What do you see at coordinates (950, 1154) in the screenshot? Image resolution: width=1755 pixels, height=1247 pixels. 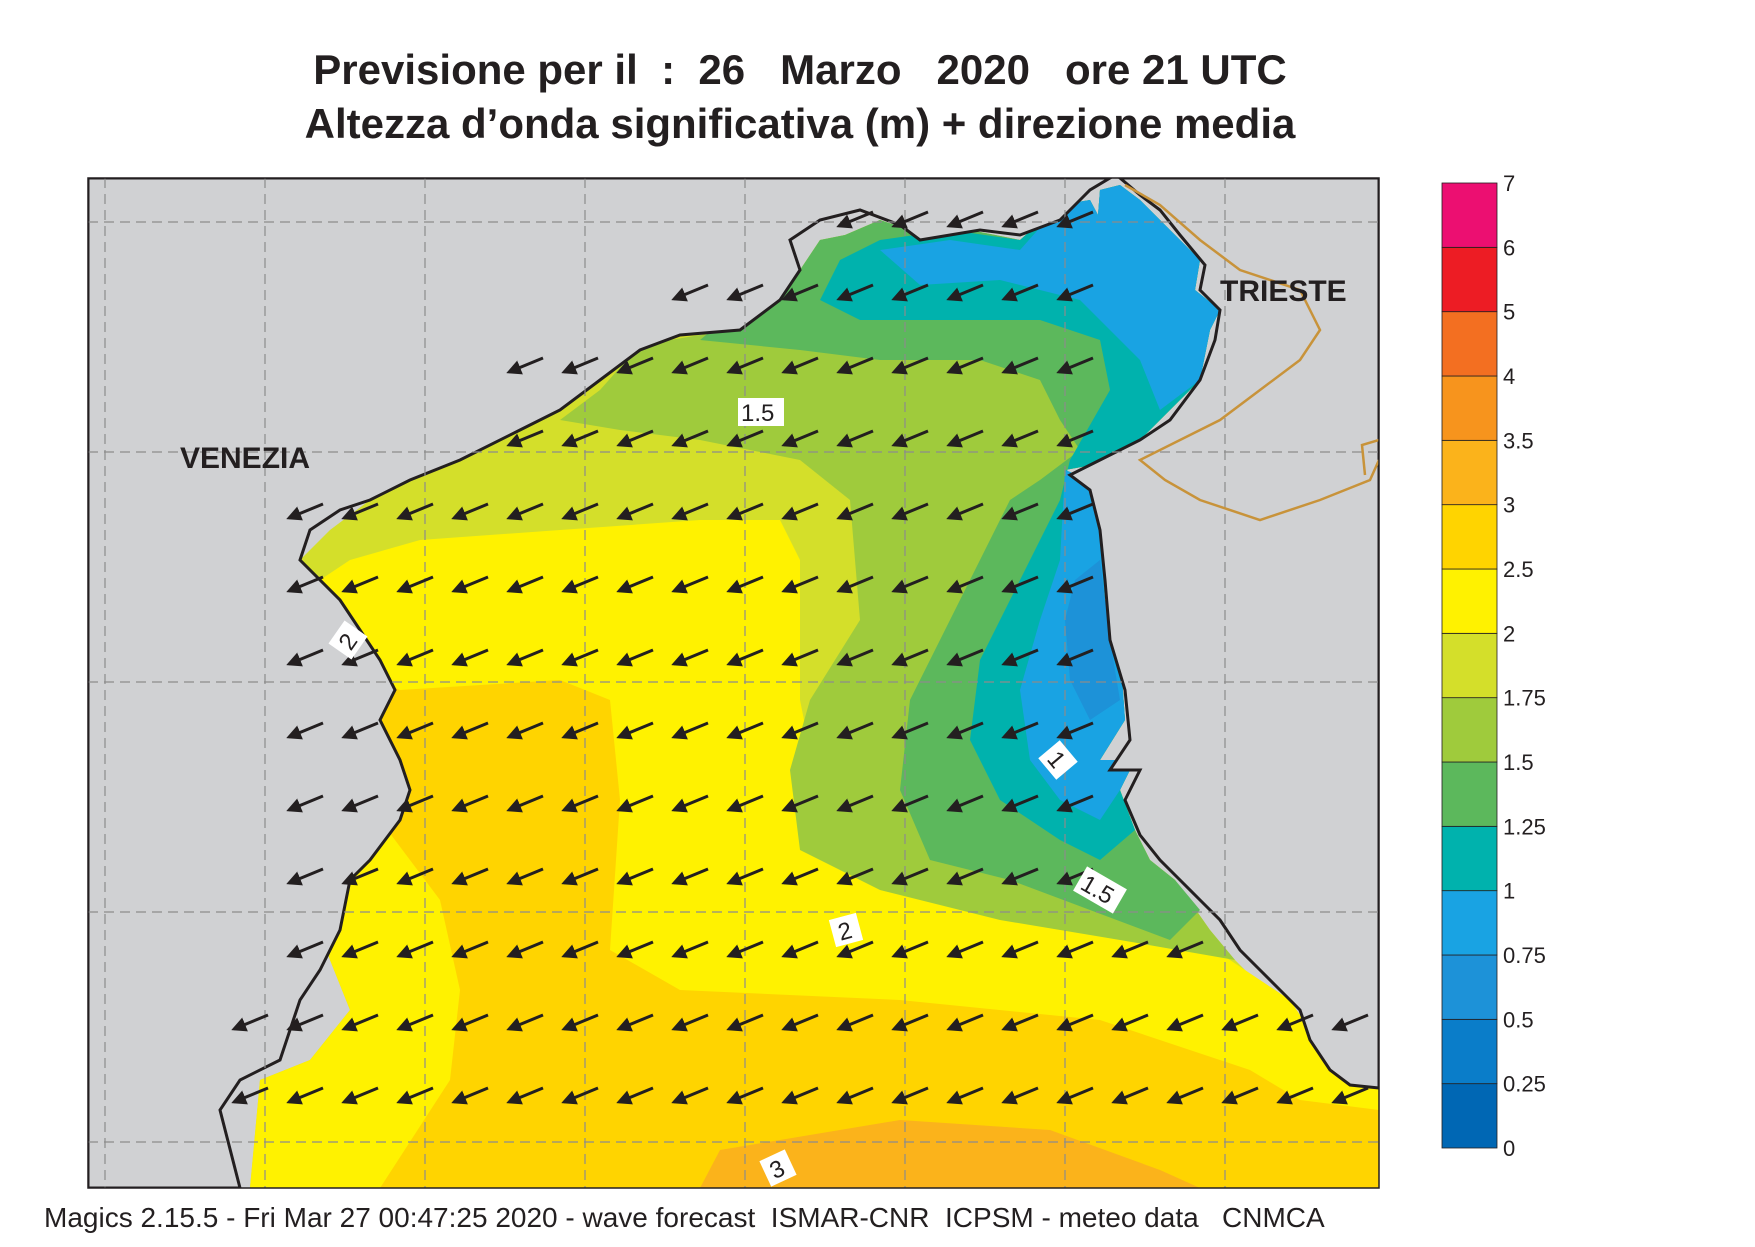 I see `contour-3-3.5` at bounding box center [950, 1154].